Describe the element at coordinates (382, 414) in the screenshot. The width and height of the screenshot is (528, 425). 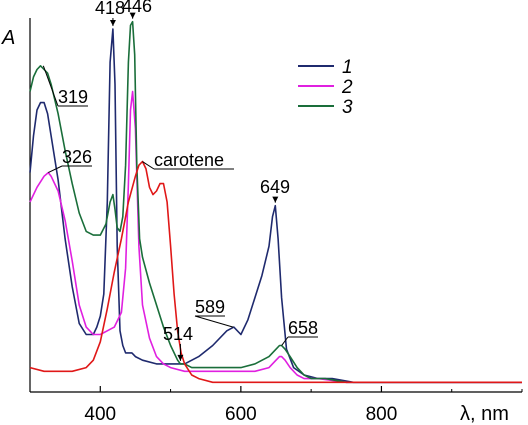
I see `x-tick-label-800: 800` at that location.